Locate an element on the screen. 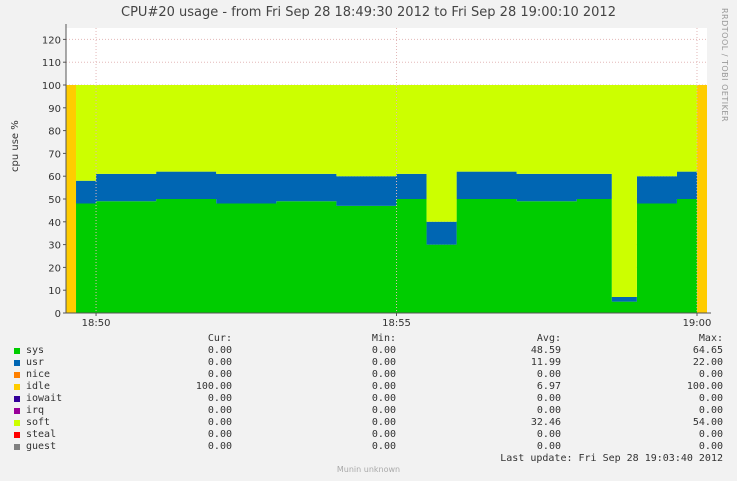  legend-swatch-steal is located at coordinates (17, 435).